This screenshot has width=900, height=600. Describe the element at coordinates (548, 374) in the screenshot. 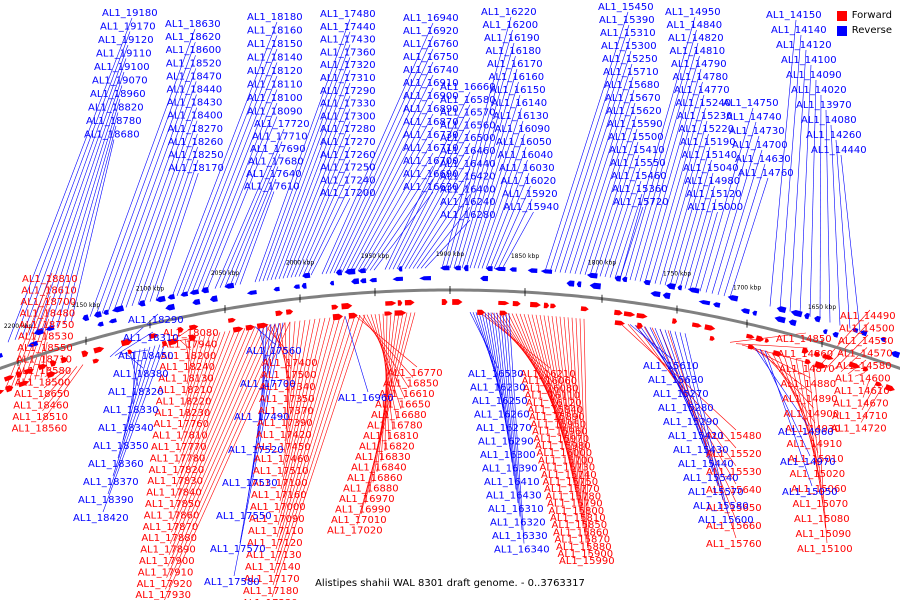

I see `forward-gene-label: AL1_16210` at that location.